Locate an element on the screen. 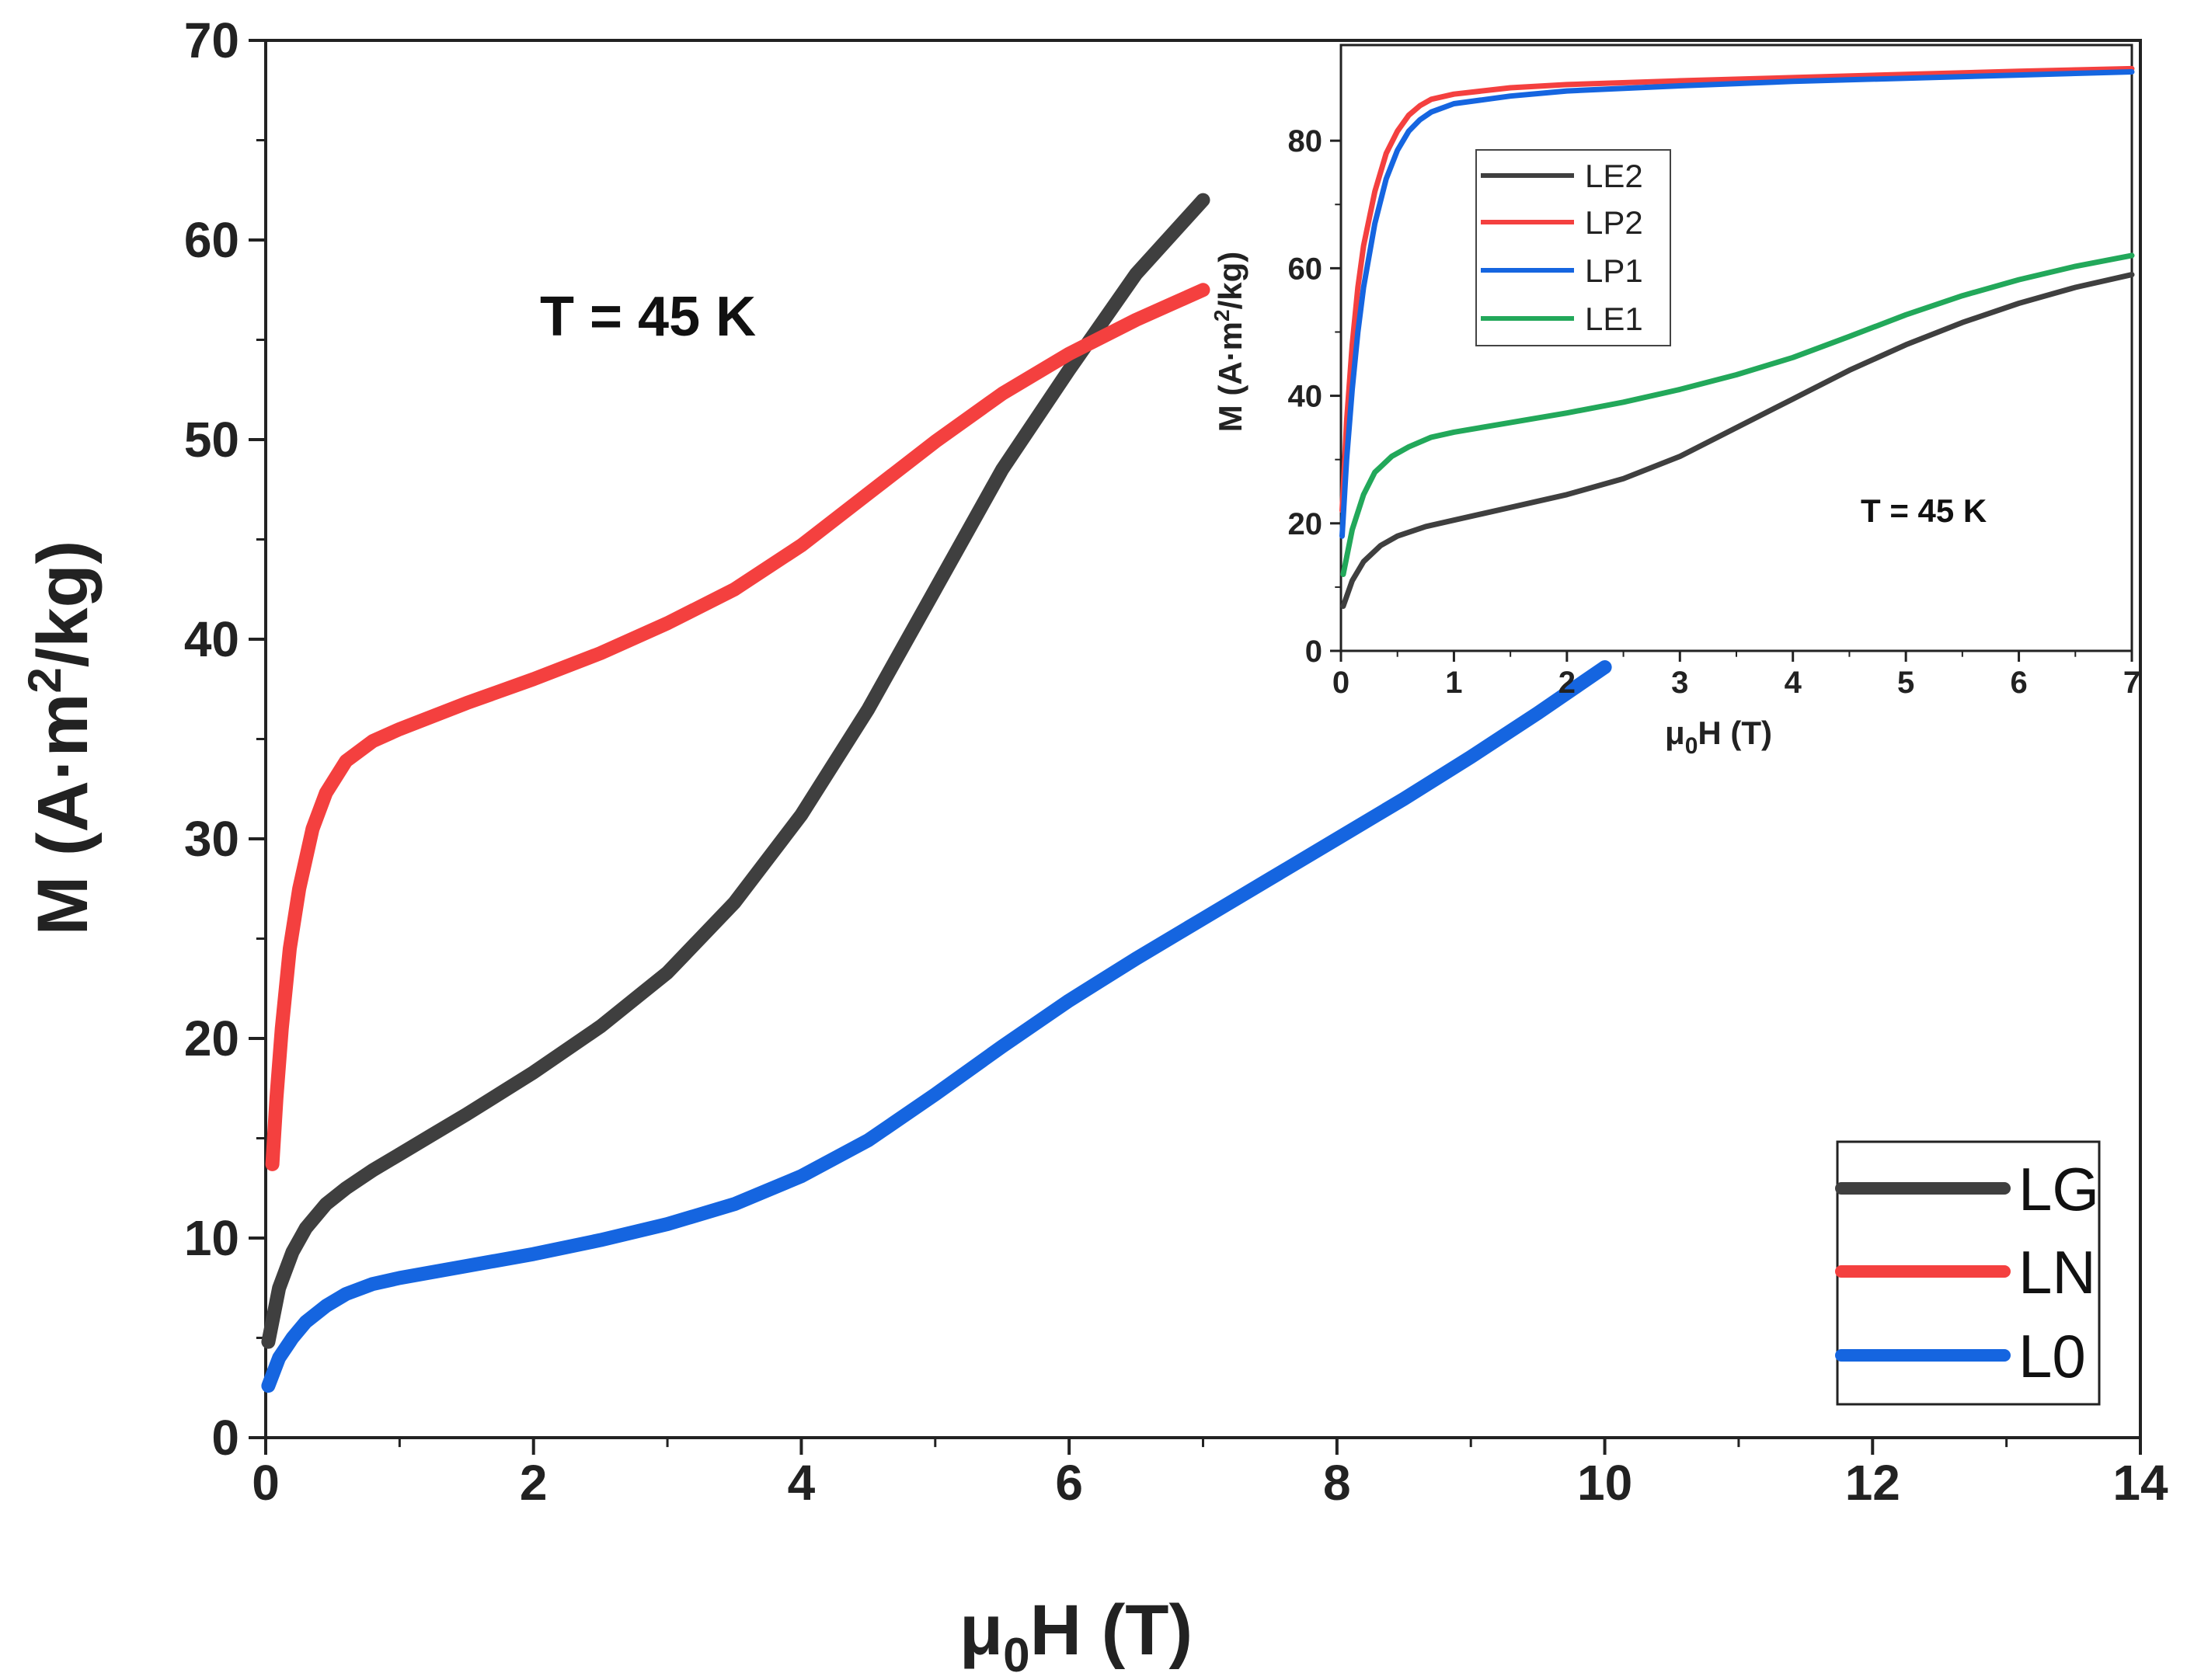 The image size is (2187, 1680). inset-series-le2 is located at coordinates (1737, 441).